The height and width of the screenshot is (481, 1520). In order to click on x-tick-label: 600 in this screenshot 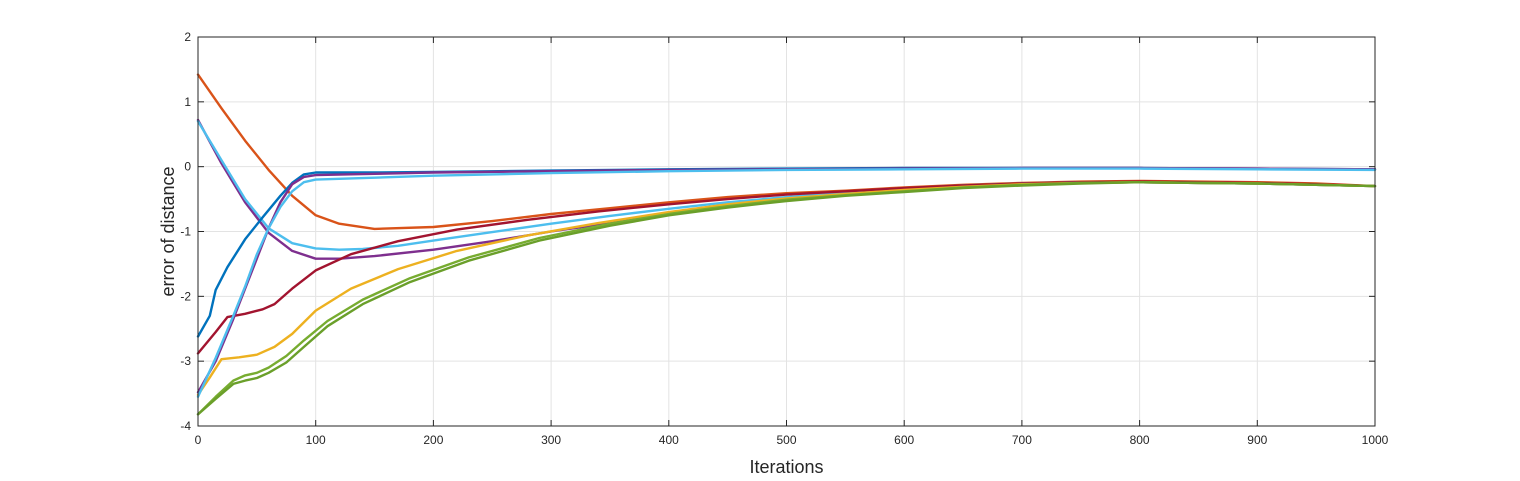, I will do `click(904, 440)`.